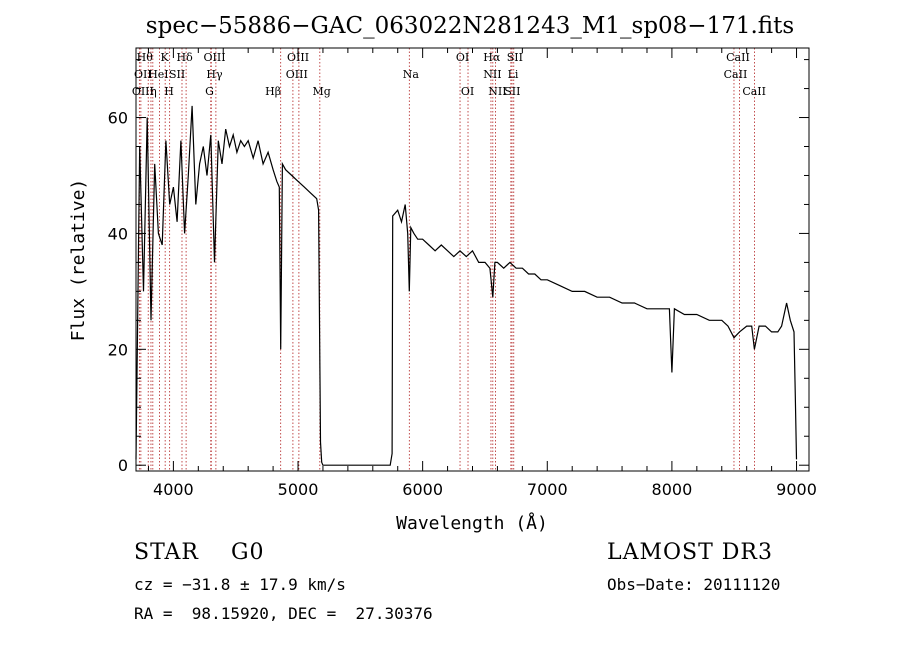 The image size is (900, 649). What do you see at coordinates (472, 523) in the screenshot?
I see `x-axis-label: Wavelength (Å)` at bounding box center [472, 523].